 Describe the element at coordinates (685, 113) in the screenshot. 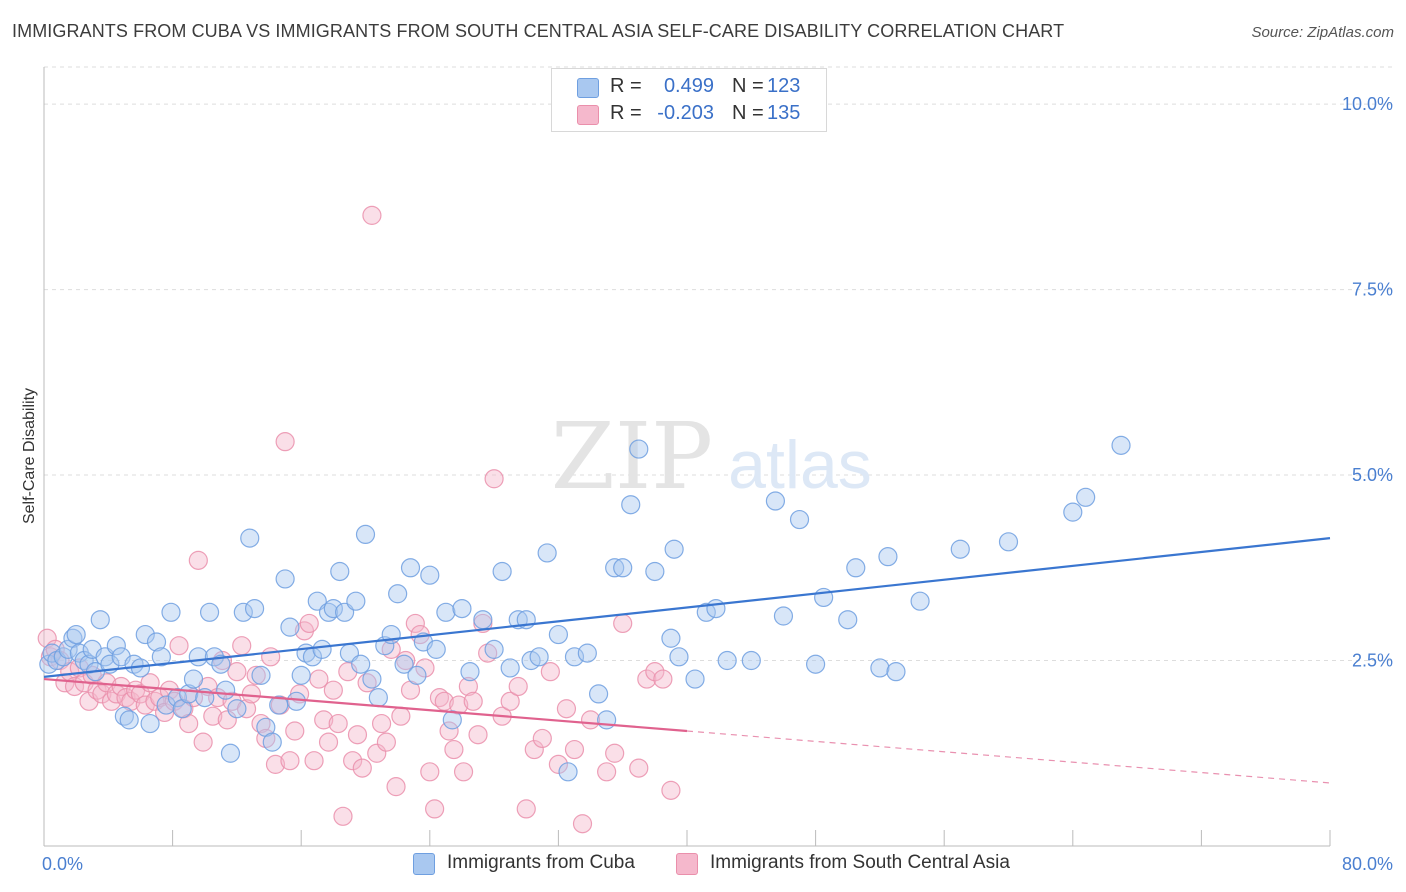

I see `legend-r-value: -0.203` at that location.